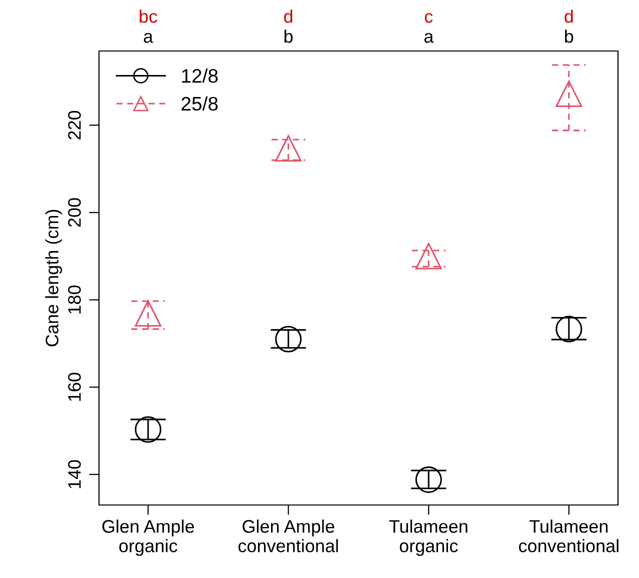 The height and width of the screenshot is (578, 639). What do you see at coordinates (428, 538) in the screenshot?
I see `x-tick-label: Tulameen organic` at bounding box center [428, 538].